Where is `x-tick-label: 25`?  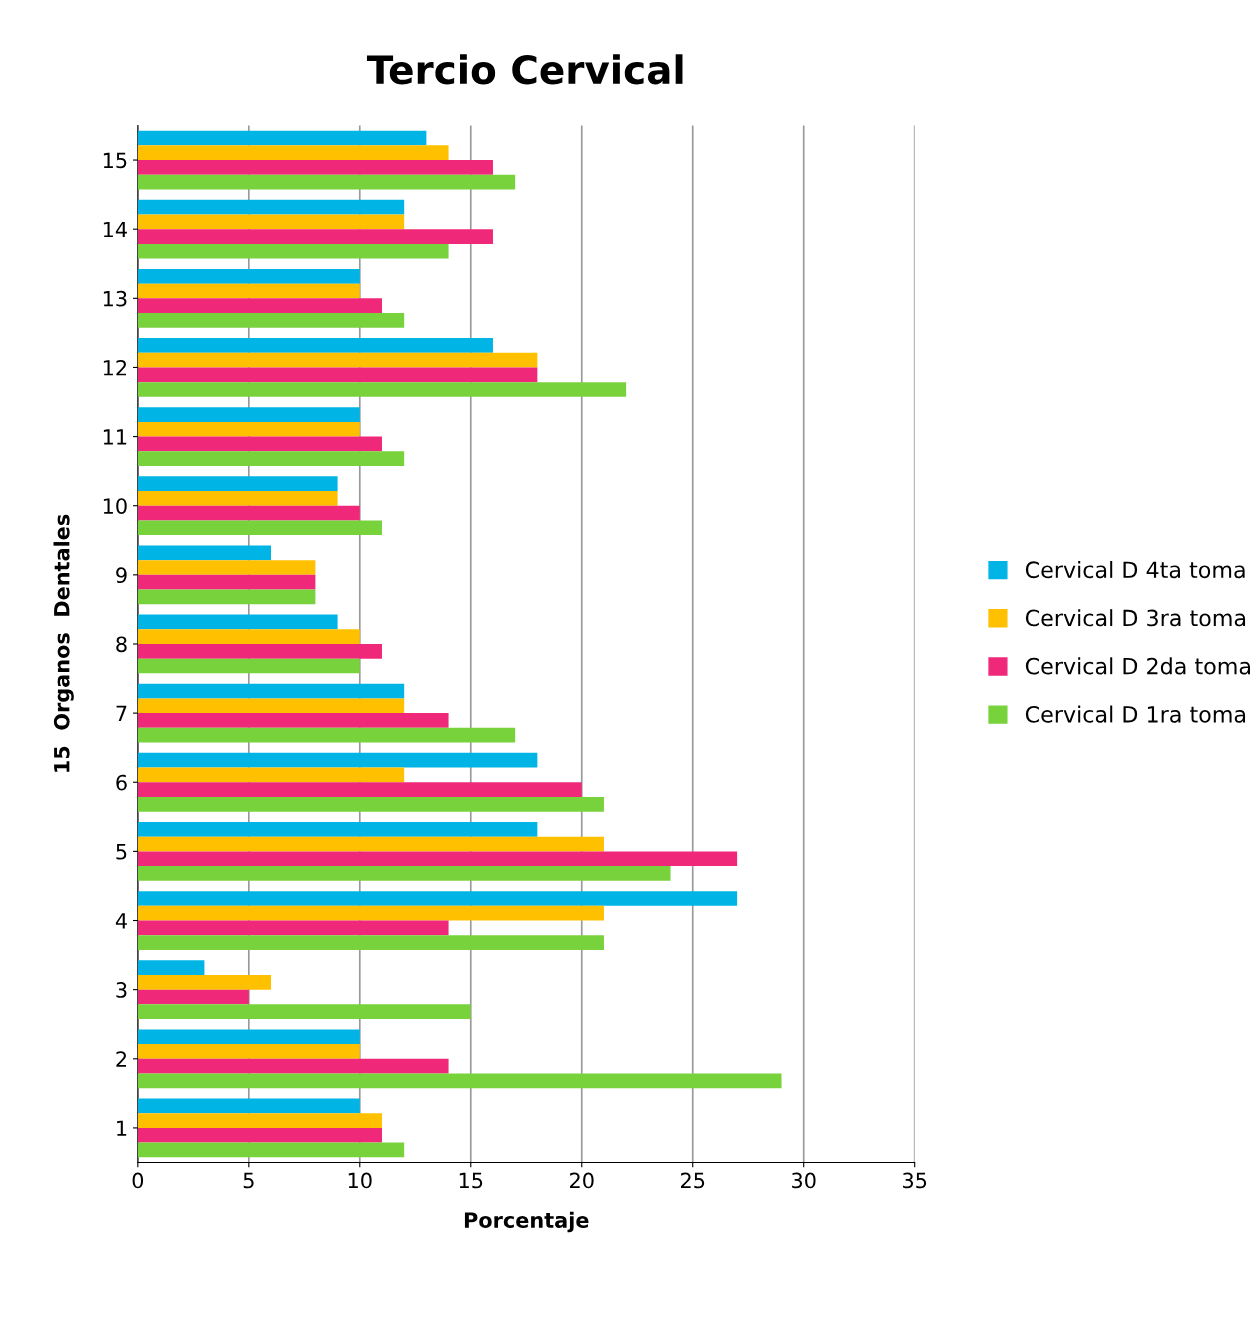
x-tick-label: 25 is located at coordinates (693, 1180).